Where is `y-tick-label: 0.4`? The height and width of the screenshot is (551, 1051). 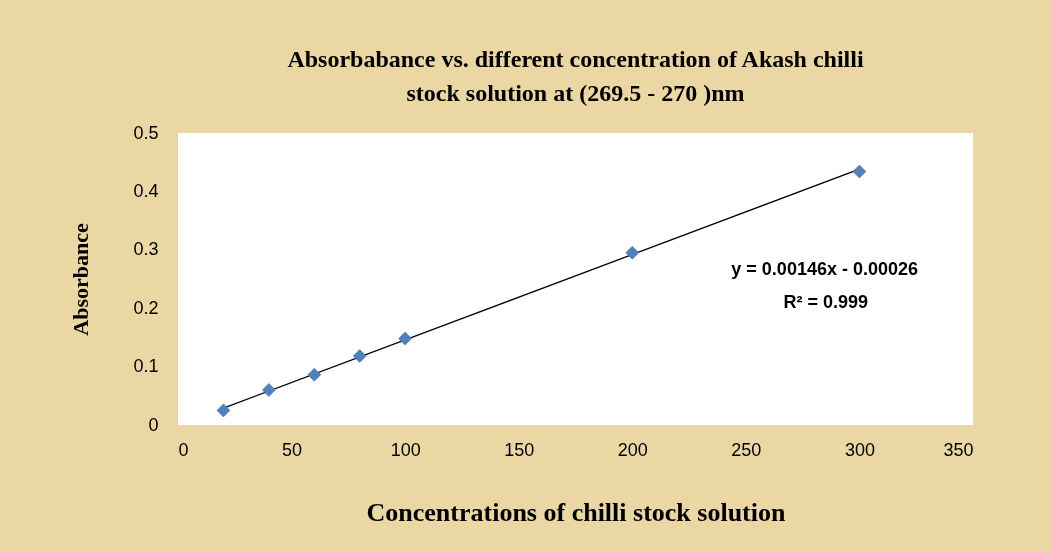
y-tick-label: 0.4 is located at coordinates (146, 190).